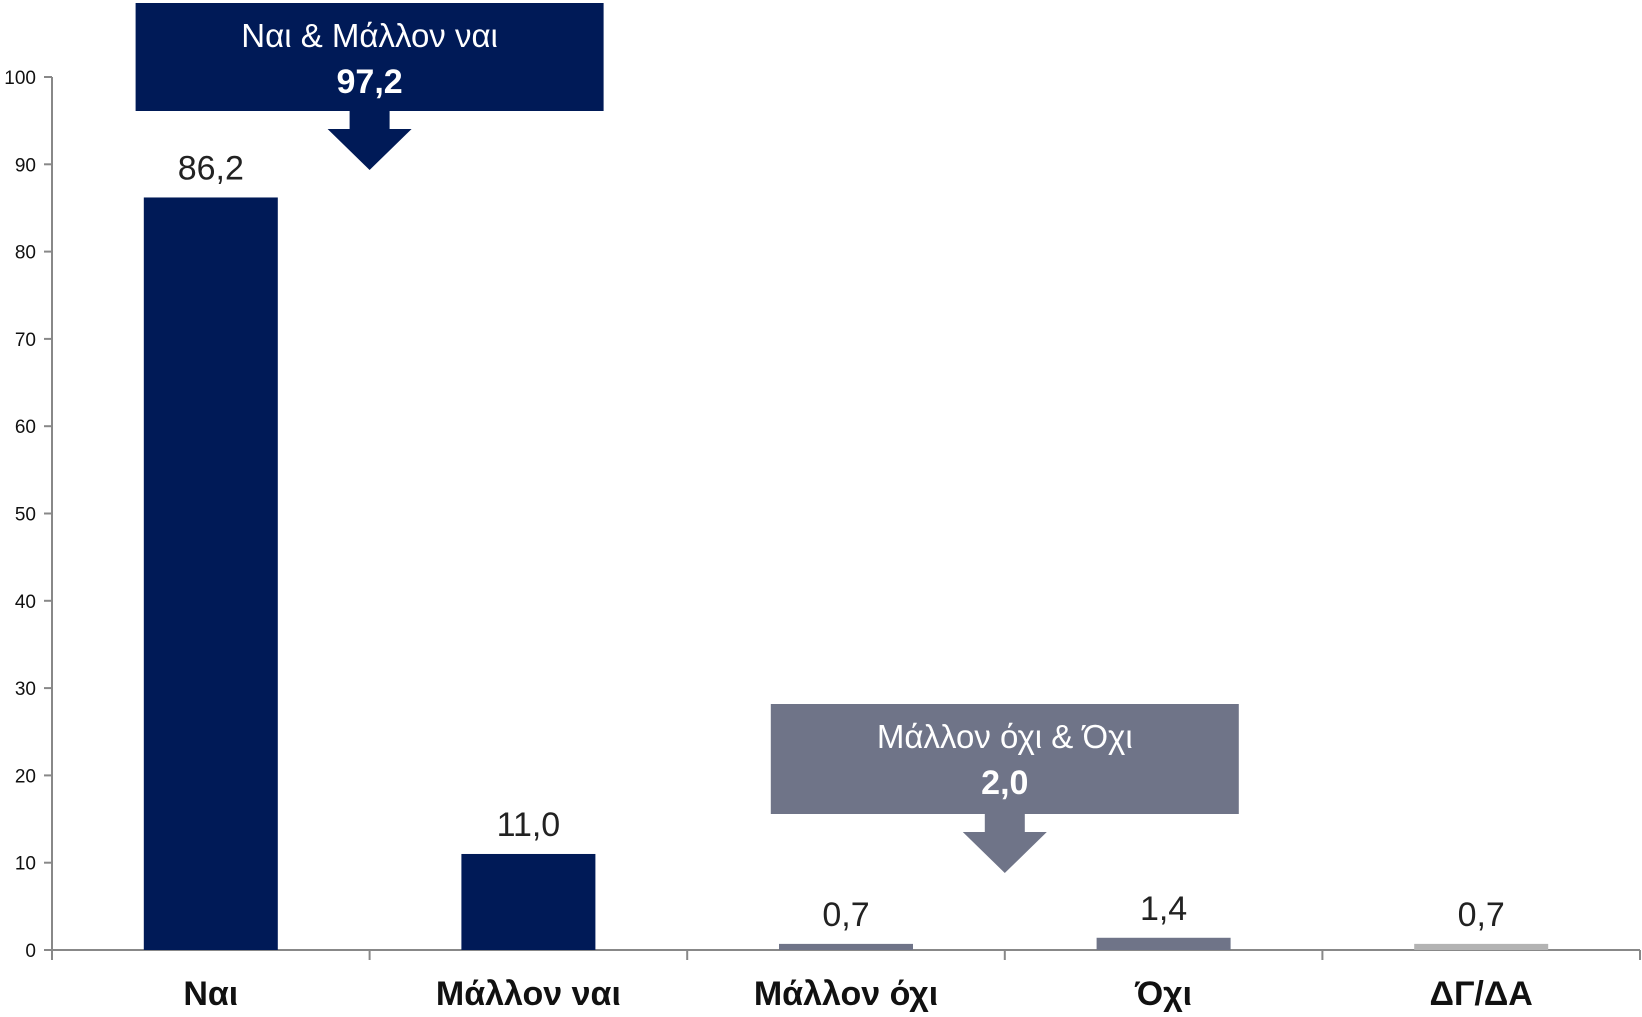  What do you see at coordinates (25, 165) in the screenshot?
I see `y-tick-label: 90` at bounding box center [25, 165].